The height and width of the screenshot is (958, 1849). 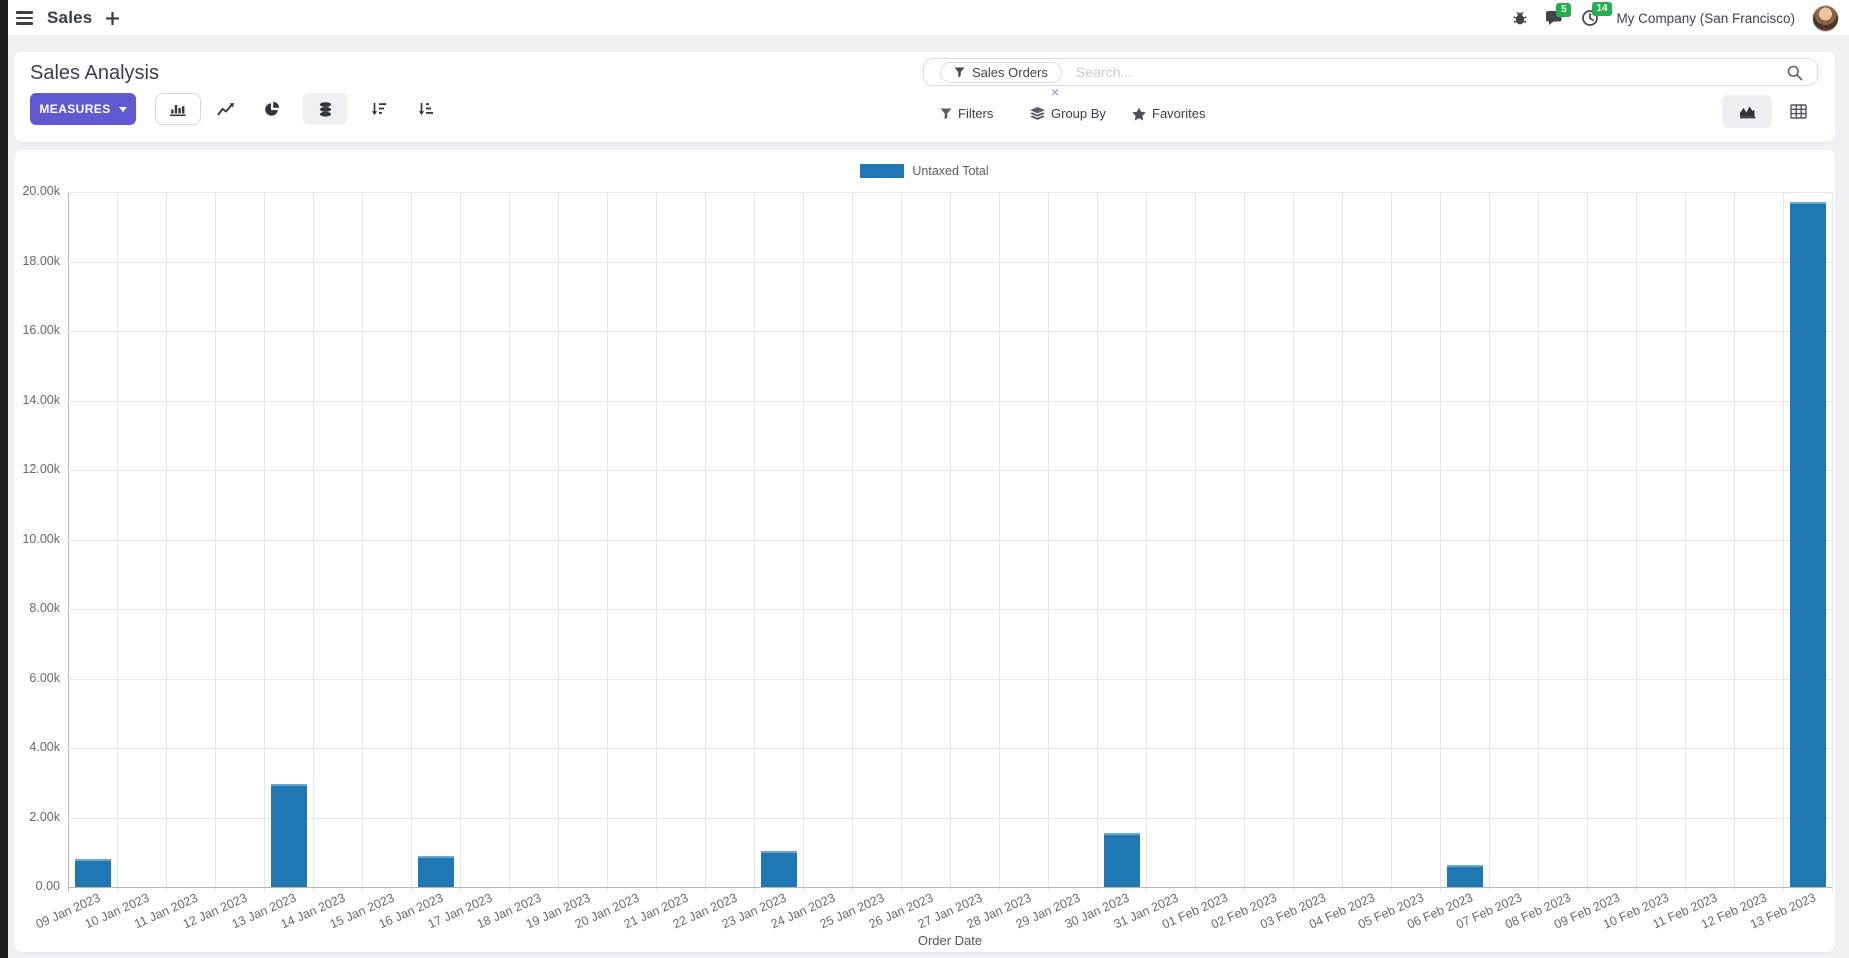 I want to click on left-edge-strip, so click(x=4, y=479).